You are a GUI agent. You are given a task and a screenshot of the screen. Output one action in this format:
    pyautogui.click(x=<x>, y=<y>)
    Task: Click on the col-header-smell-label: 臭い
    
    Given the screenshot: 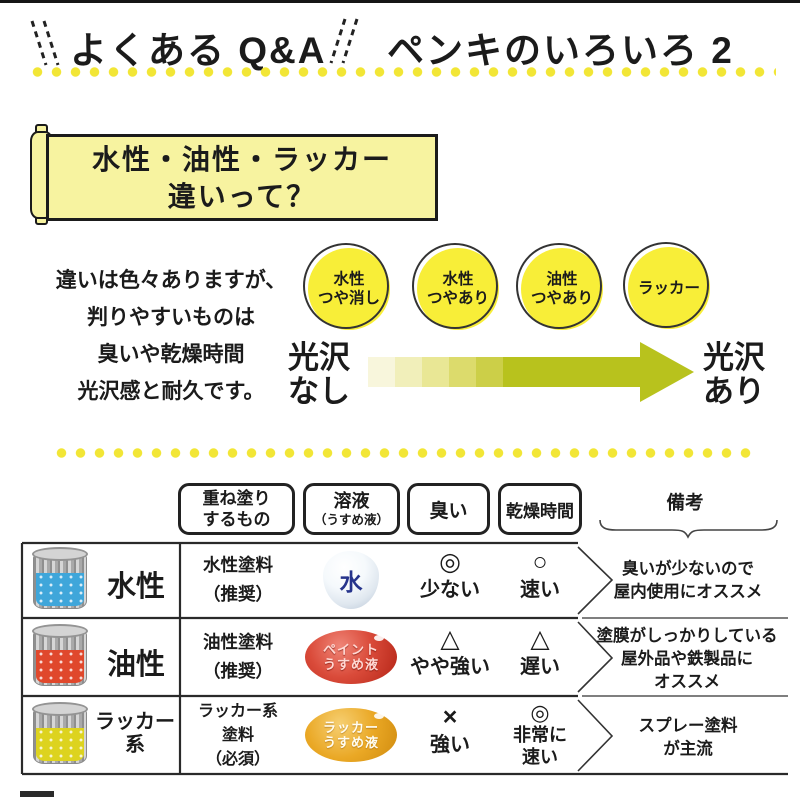 What is the action you would take?
    pyautogui.click(x=448, y=511)
    